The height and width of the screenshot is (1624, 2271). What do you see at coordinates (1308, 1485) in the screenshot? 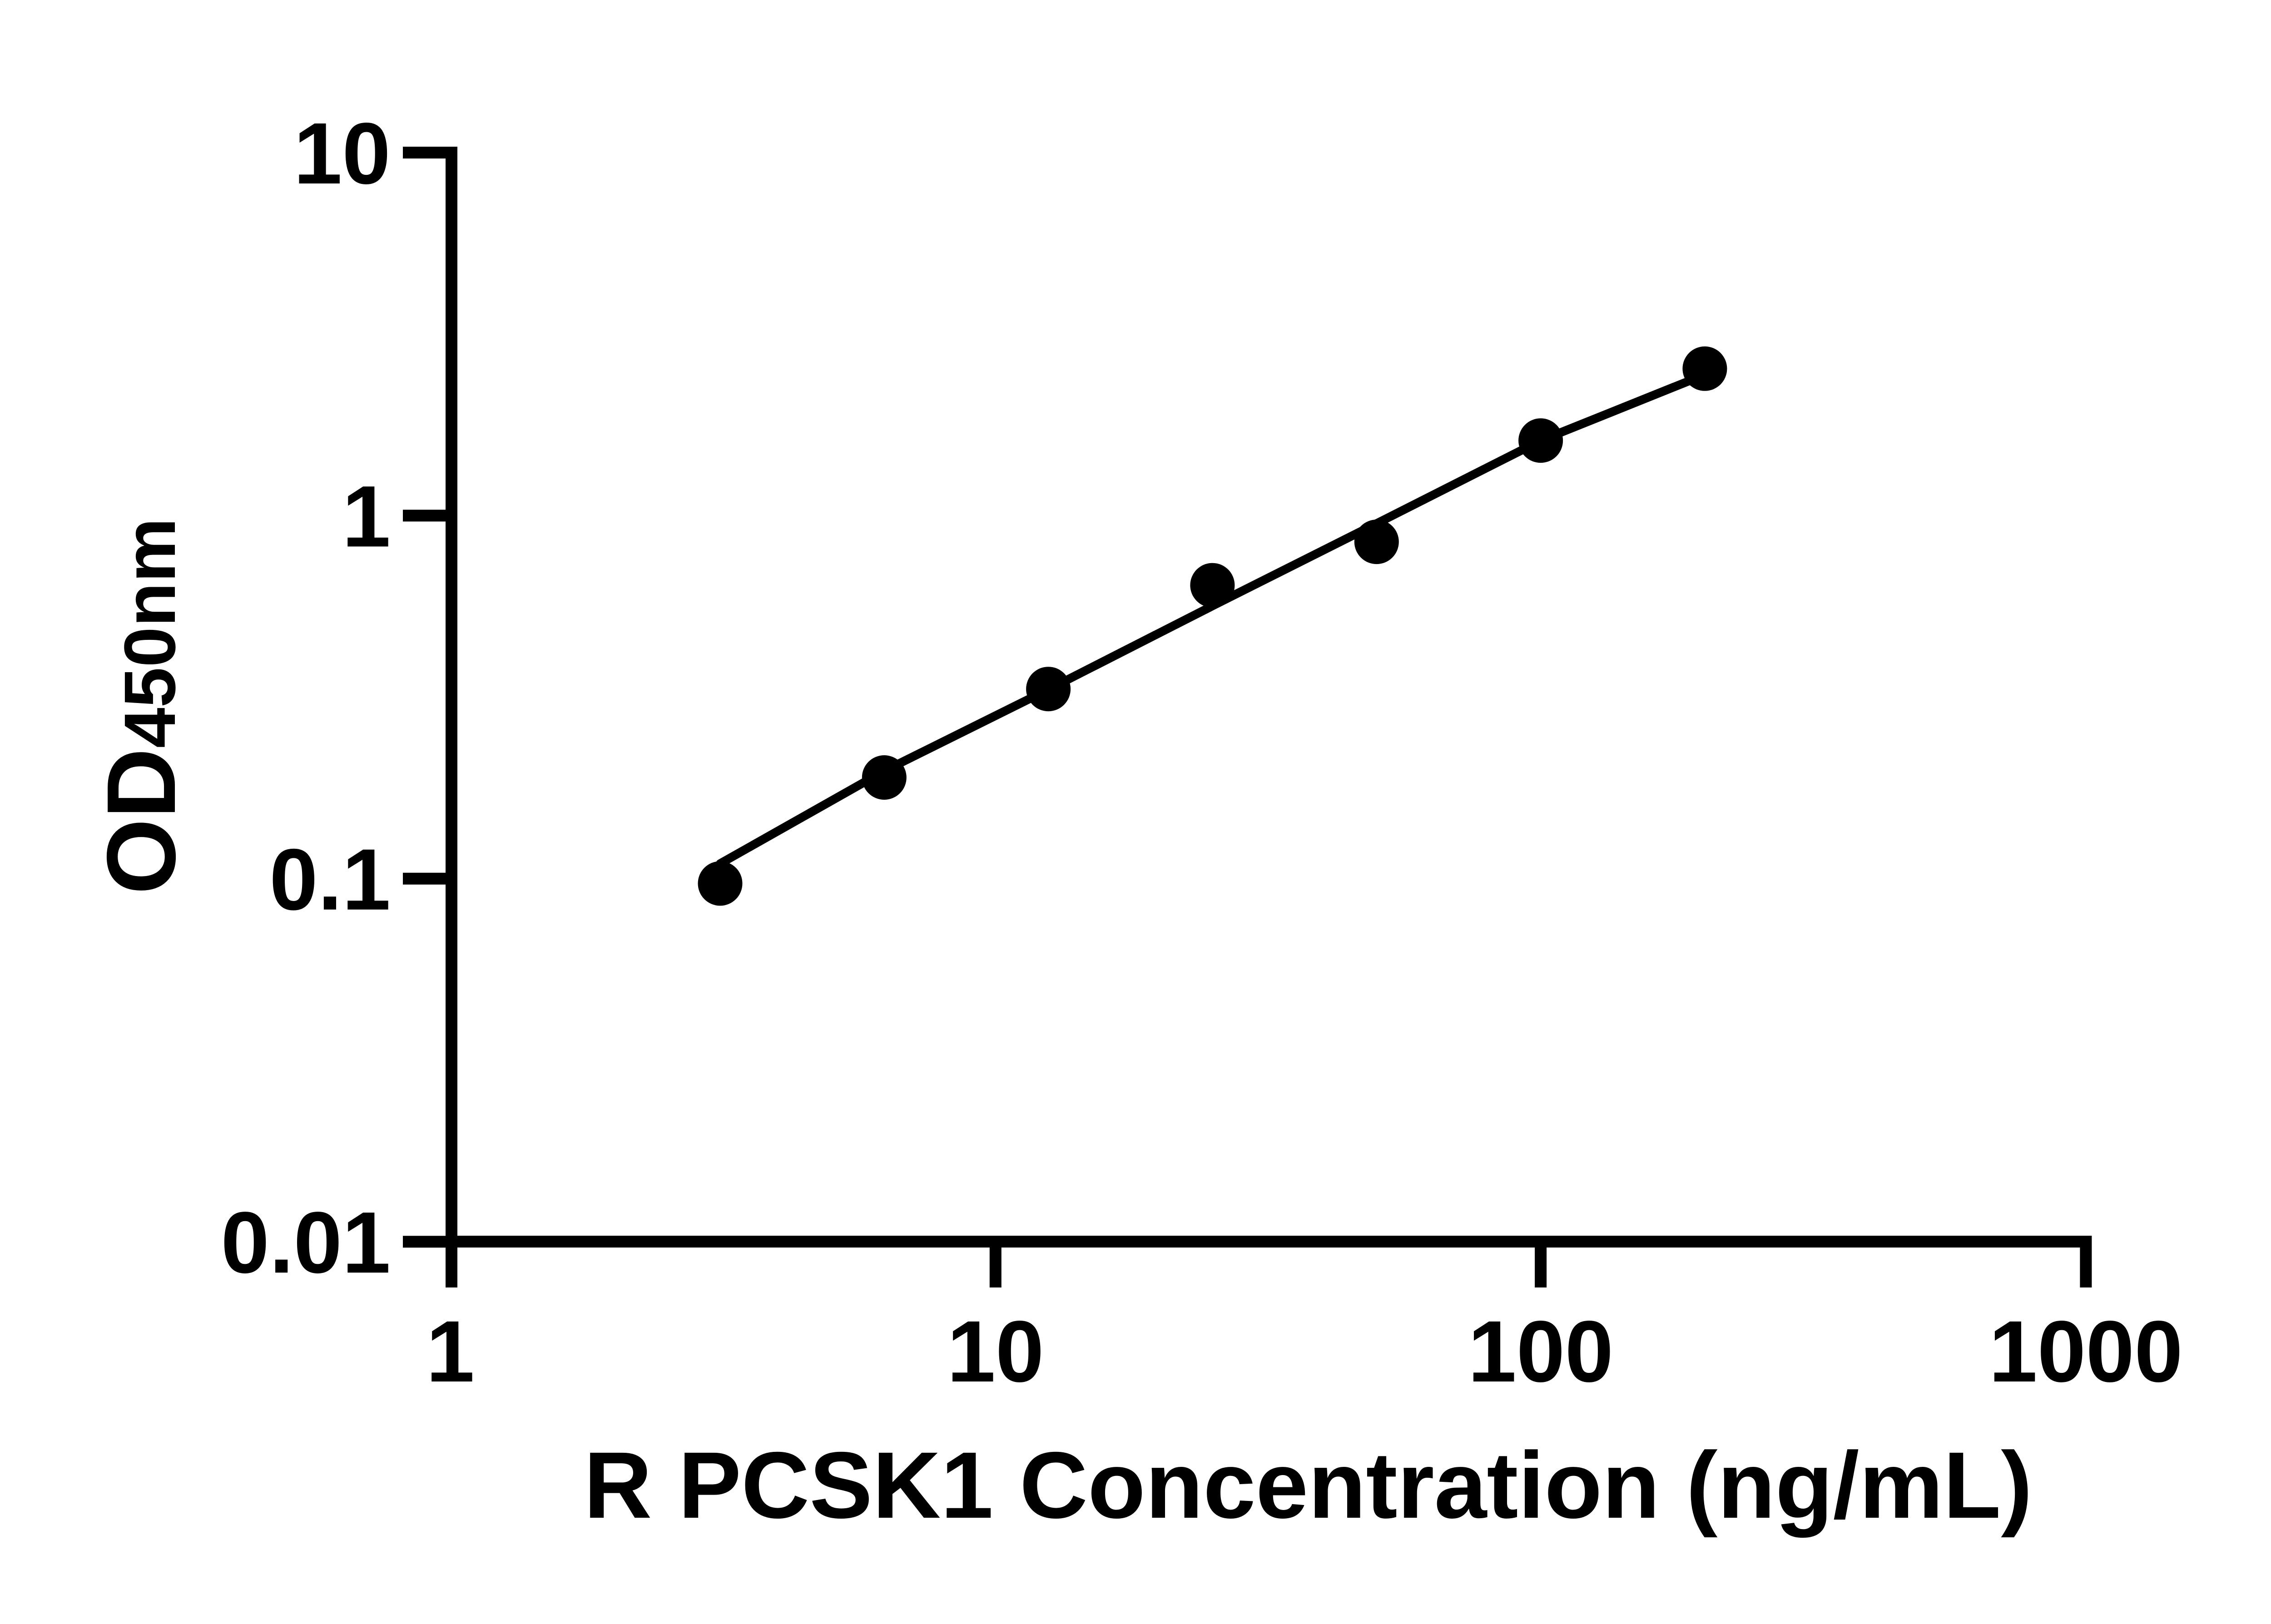
I see `x-axis-title: R PCSK1 Concentration (ng/mL)` at bounding box center [1308, 1485].